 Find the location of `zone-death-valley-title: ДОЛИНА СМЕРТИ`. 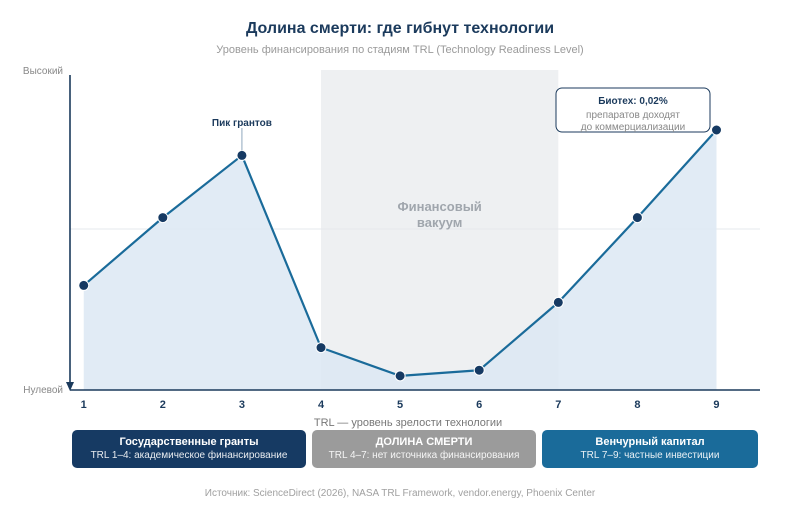

zone-death-valley-title: ДОЛИНА СМЕРТИ is located at coordinates (424, 442).